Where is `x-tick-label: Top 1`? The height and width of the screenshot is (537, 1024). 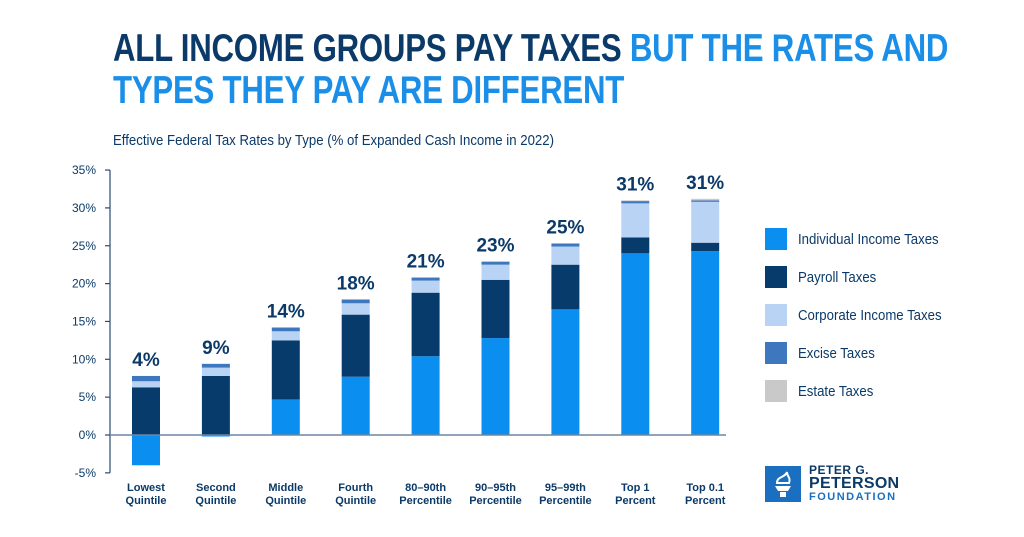
x-tick-label: Top 1 is located at coordinates (635, 488).